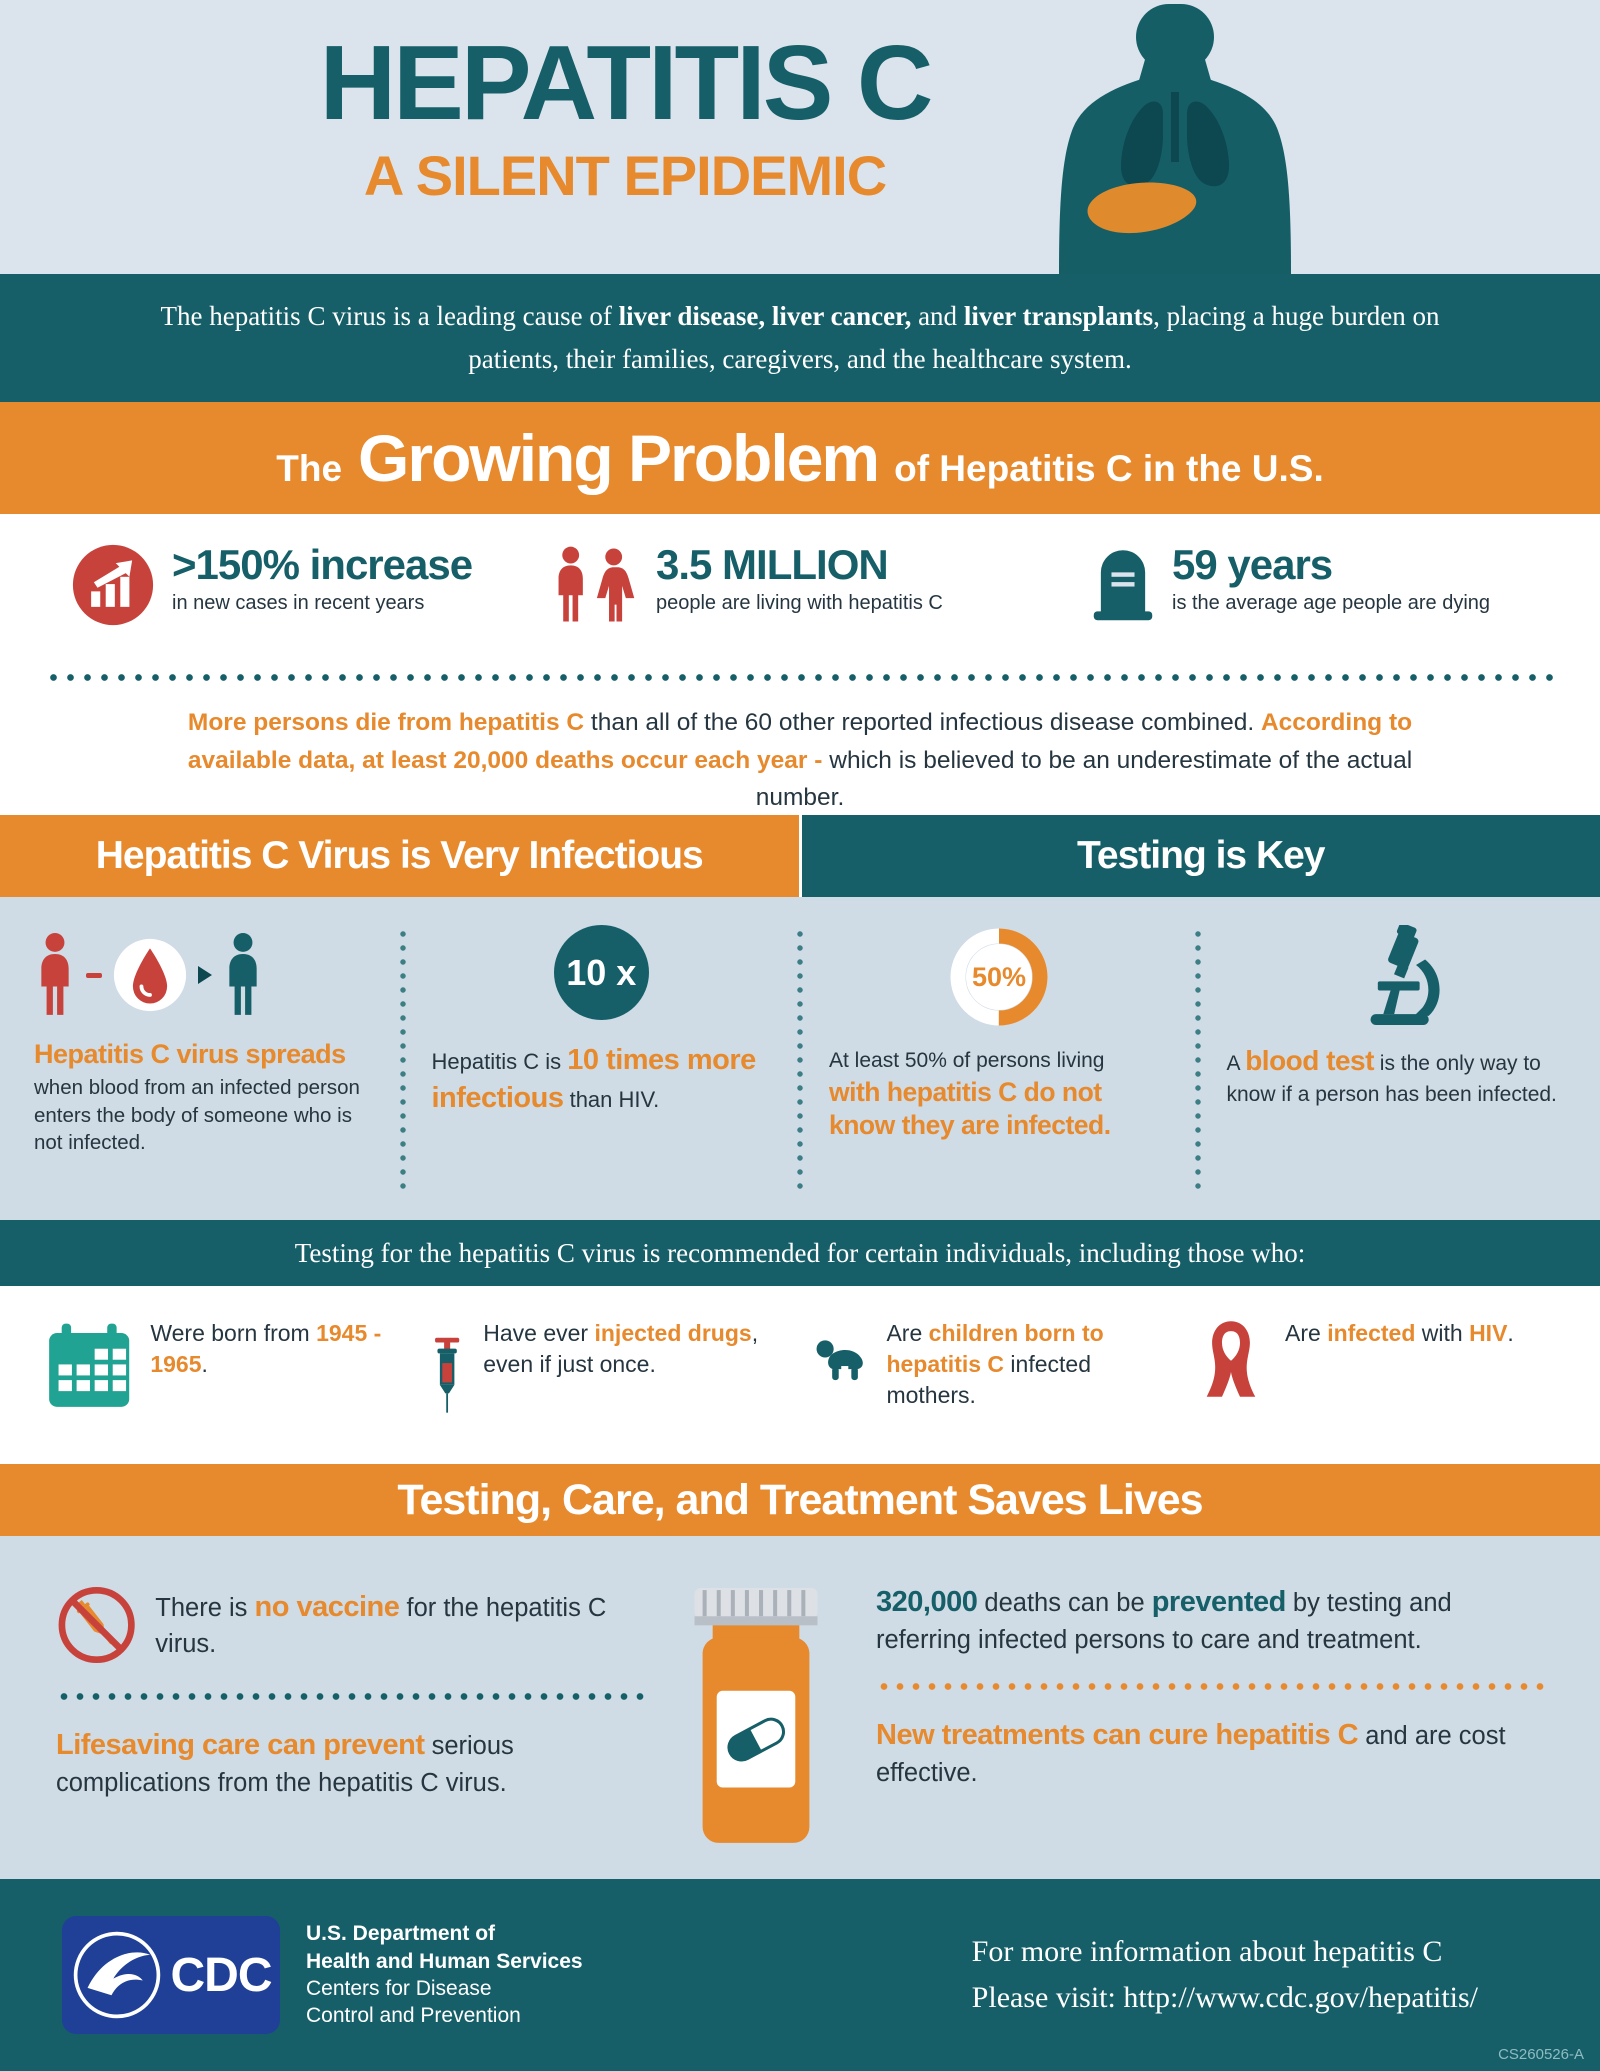  What do you see at coordinates (596, 584) in the screenshot?
I see `people-icon` at bounding box center [596, 584].